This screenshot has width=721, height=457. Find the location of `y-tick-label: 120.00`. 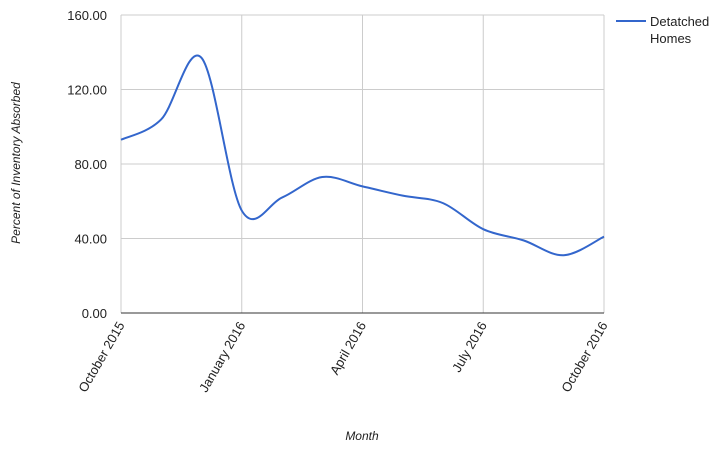

y-tick-label: 120.00 is located at coordinates (87, 90).